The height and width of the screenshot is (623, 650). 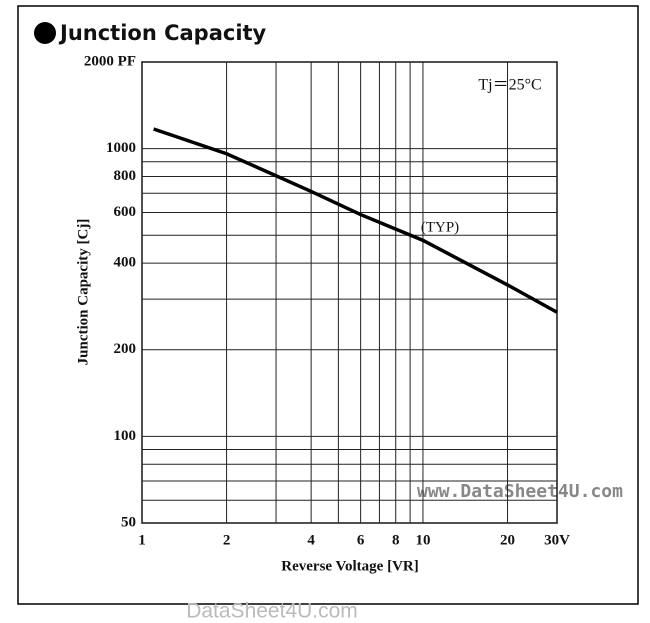 What do you see at coordinates (125, 176) in the screenshot?
I see `y-tick-label: 800` at bounding box center [125, 176].